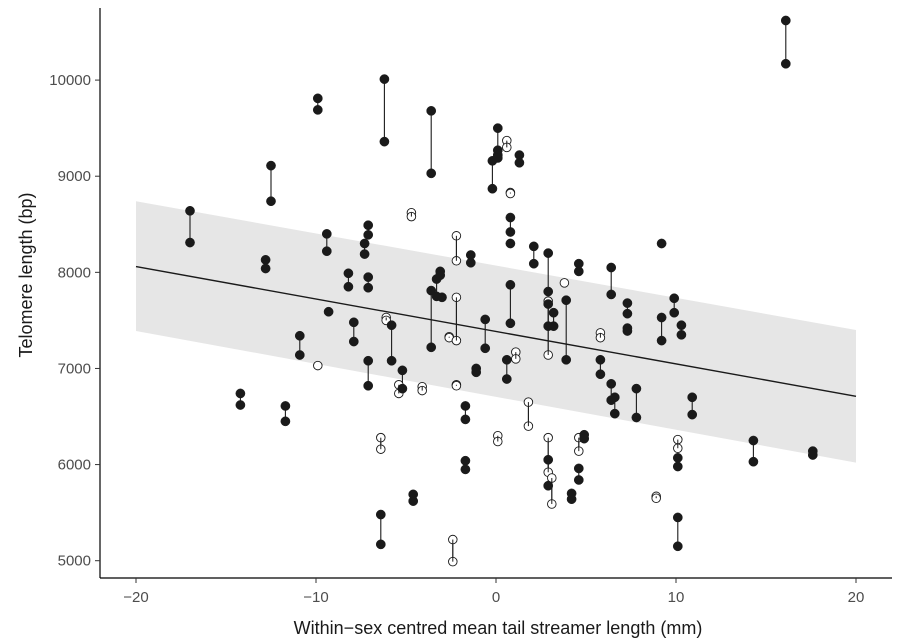 Image resolution: width=899 pixels, height=640 pixels. Describe the element at coordinates (676, 597) in the screenshot. I see `x-tick-label: 10` at that location.